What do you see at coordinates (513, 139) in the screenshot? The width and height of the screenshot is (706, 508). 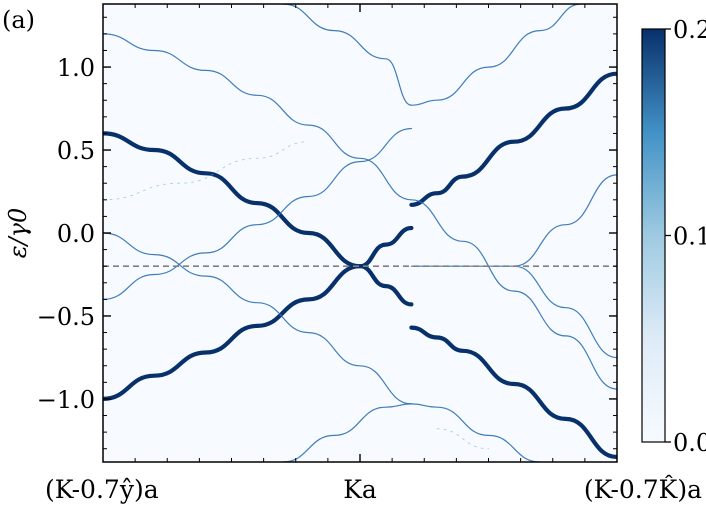 I see `band-strong-gap-top` at bounding box center [513, 139].